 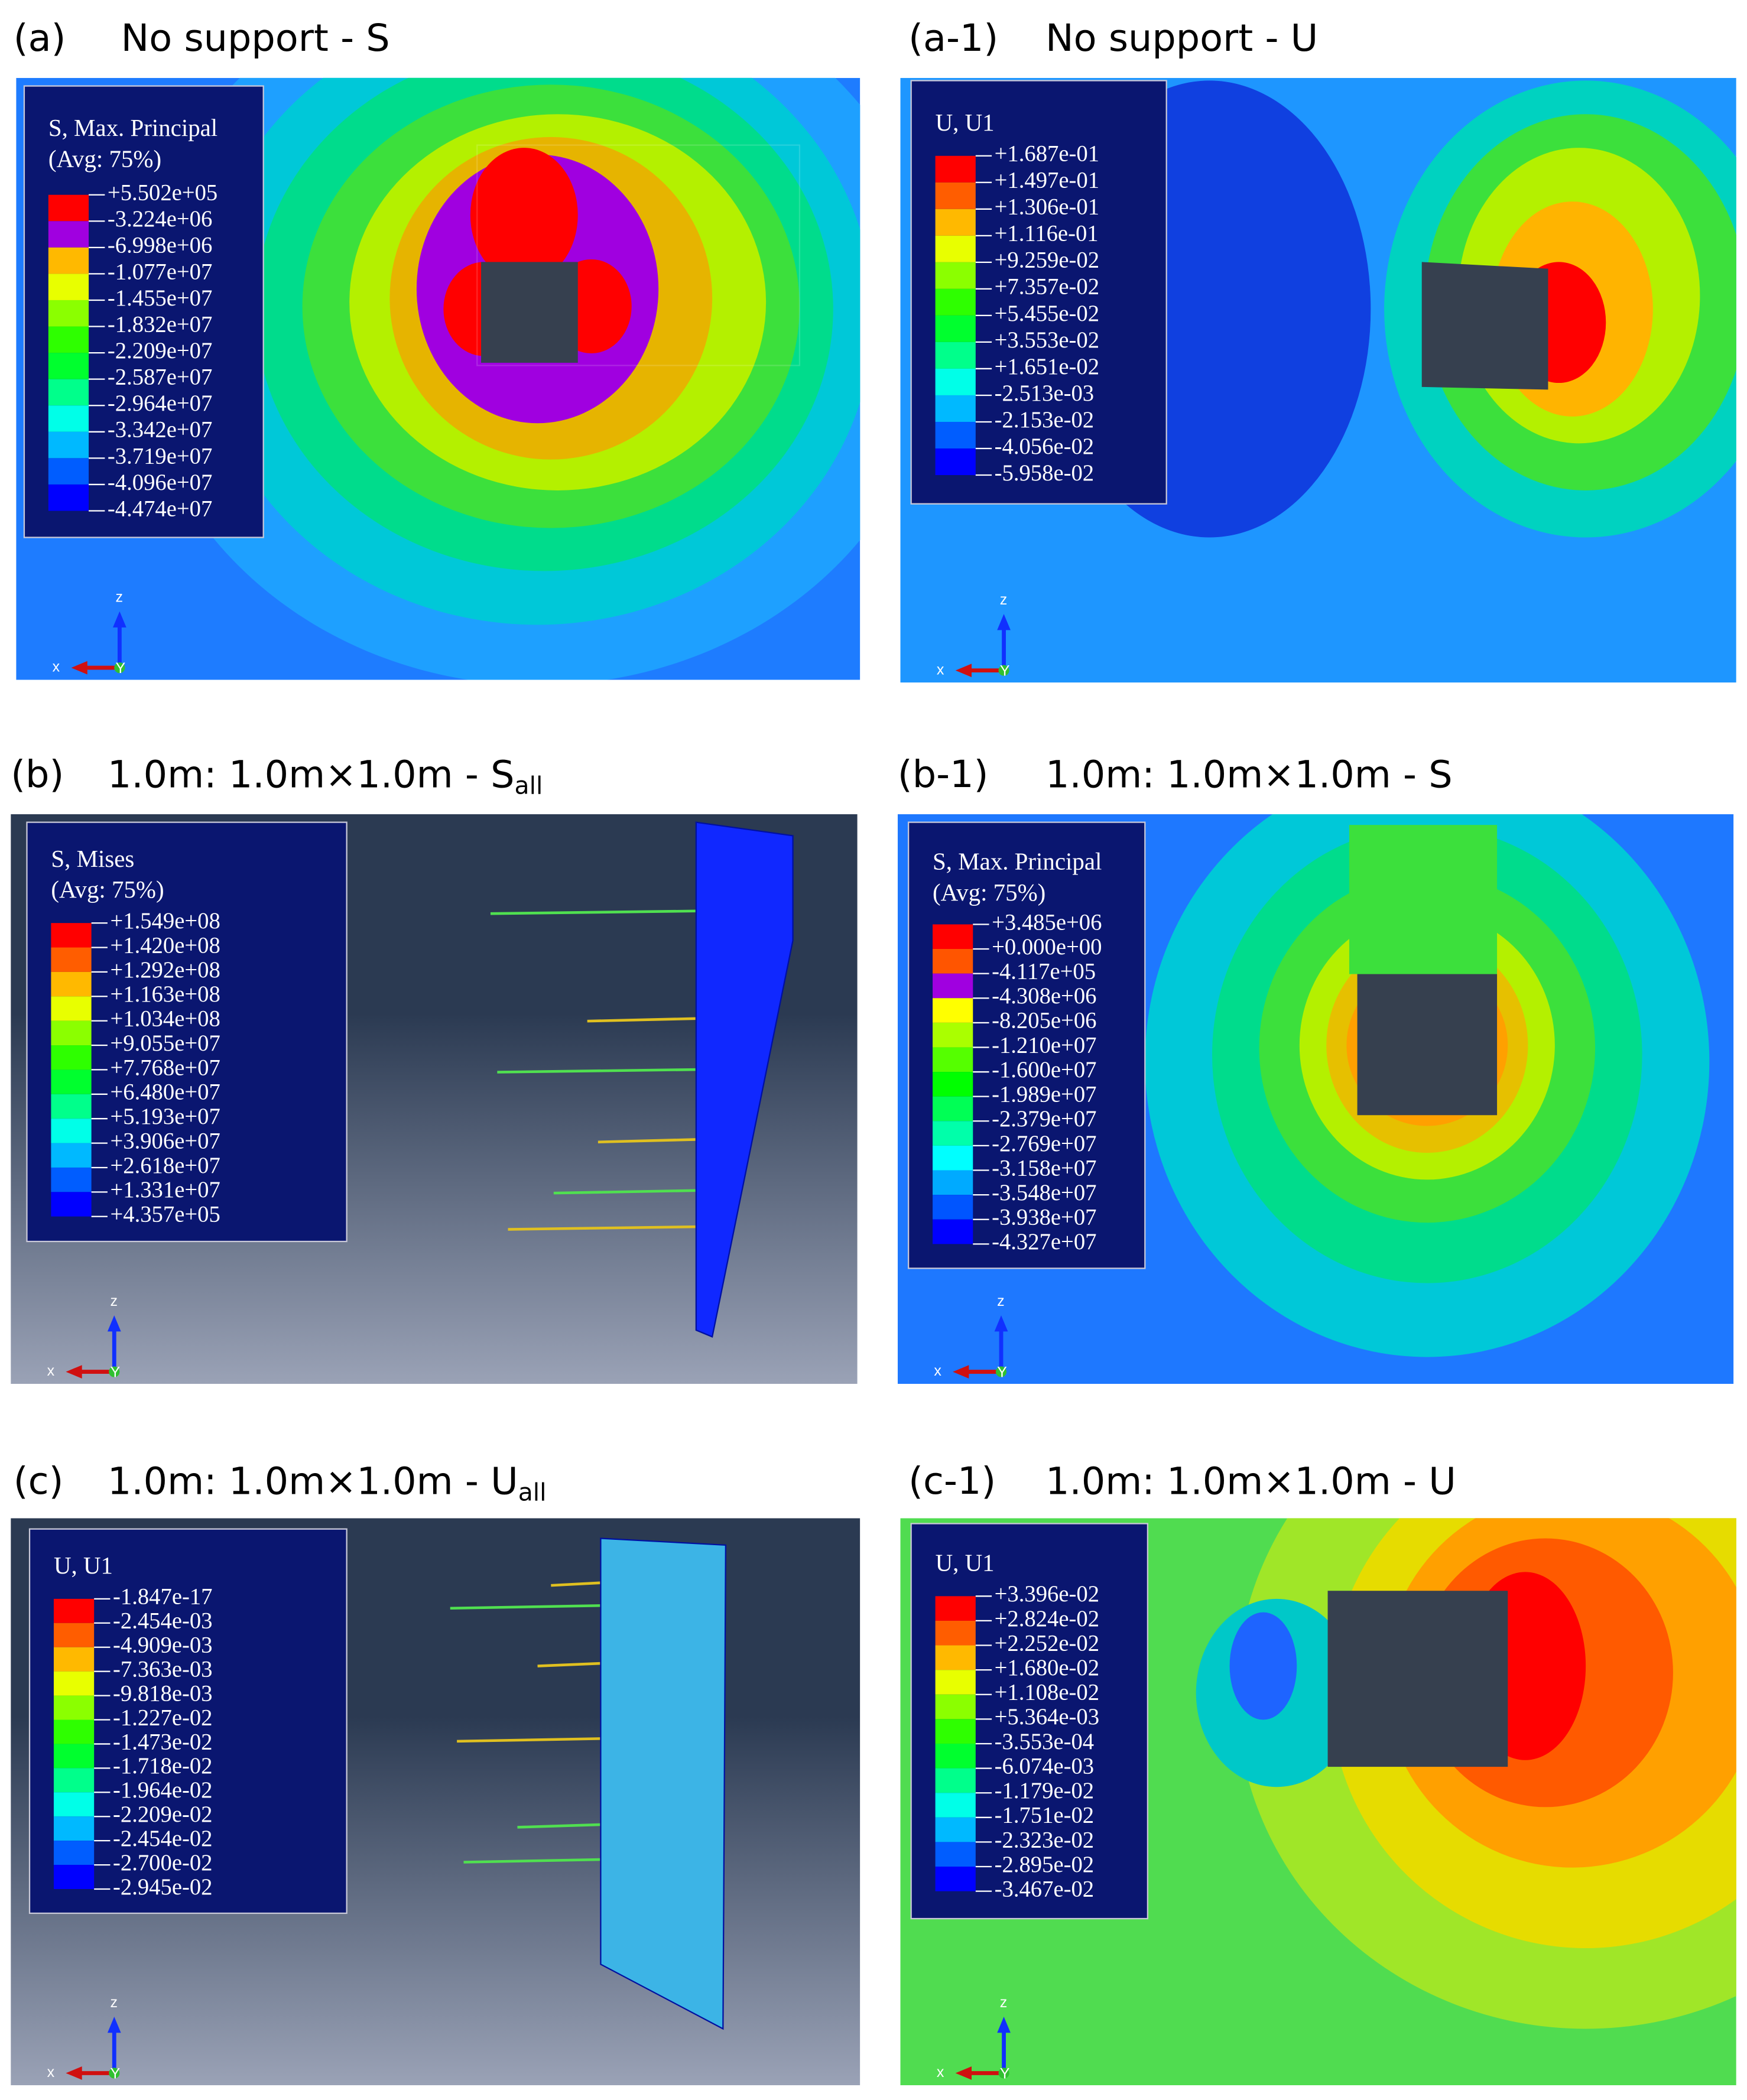 What do you see at coordinates (1047, 154) in the screenshot?
I see `legend-value: +1.687e-01` at bounding box center [1047, 154].